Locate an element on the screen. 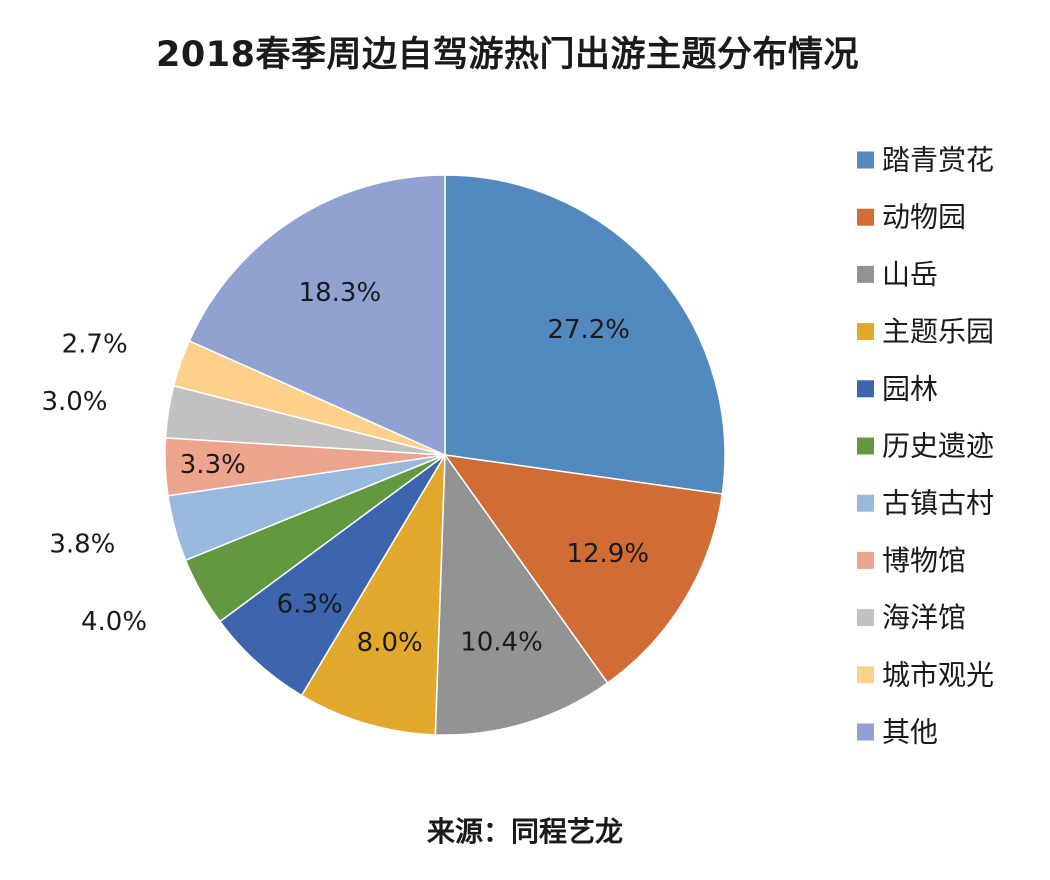 The image size is (1050, 880). chart-source: 来源：同程艺龙 is located at coordinates (524, 831).